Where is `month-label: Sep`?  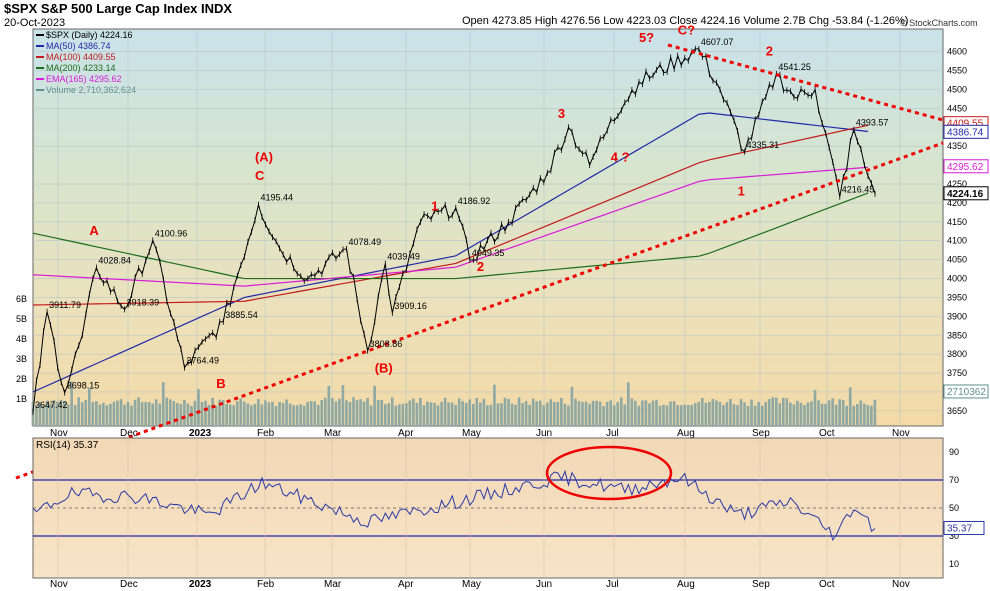
month-label: Sep is located at coordinates (761, 584).